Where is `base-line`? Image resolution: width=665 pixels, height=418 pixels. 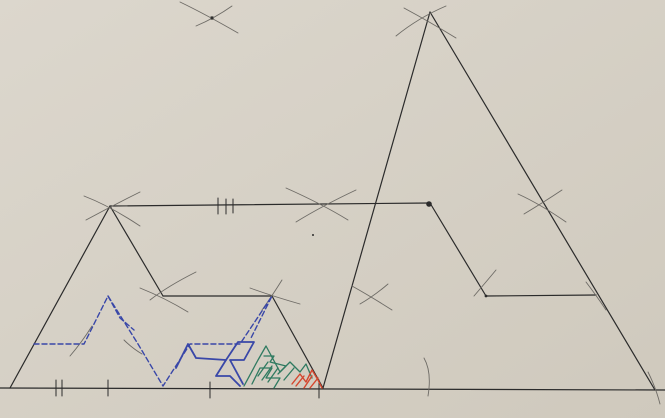 base-line is located at coordinates (332, 389).